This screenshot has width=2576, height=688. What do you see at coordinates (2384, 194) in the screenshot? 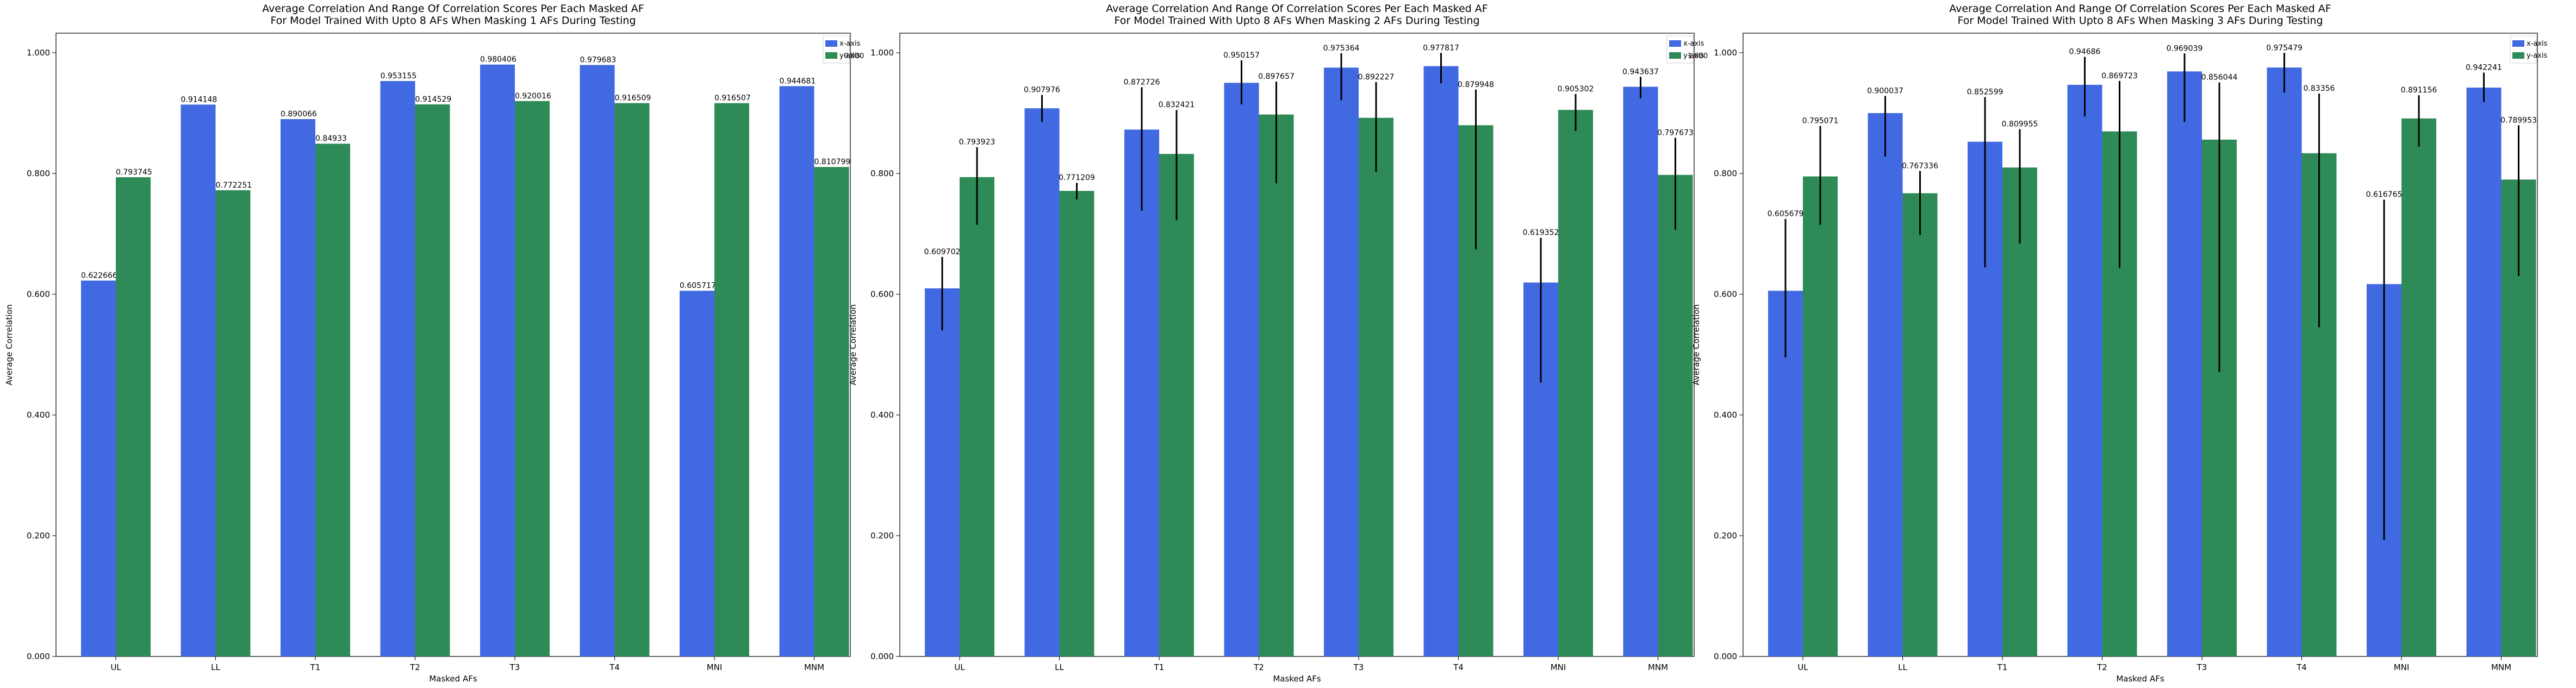
I see `data-label: 0.616765` at bounding box center [2384, 194].